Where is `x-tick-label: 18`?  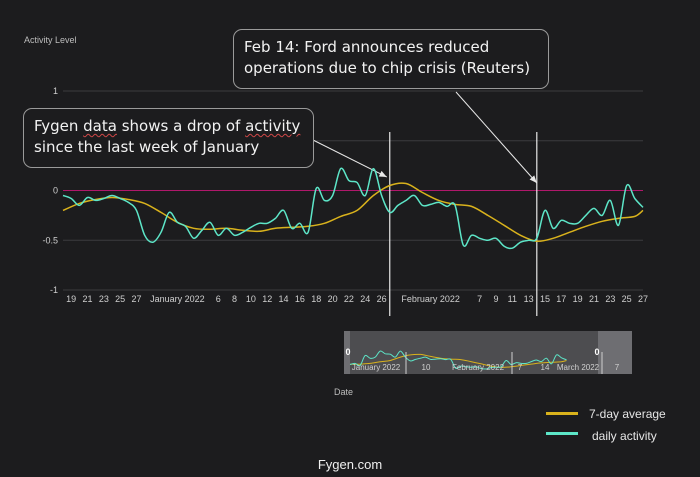 x-tick-label: 18 is located at coordinates (316, 299).